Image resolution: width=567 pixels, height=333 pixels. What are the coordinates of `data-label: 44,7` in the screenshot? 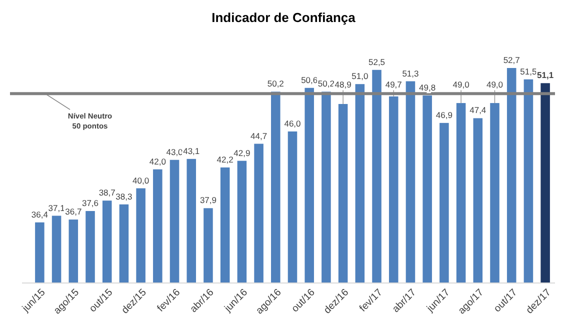 It's located at (259, 135).